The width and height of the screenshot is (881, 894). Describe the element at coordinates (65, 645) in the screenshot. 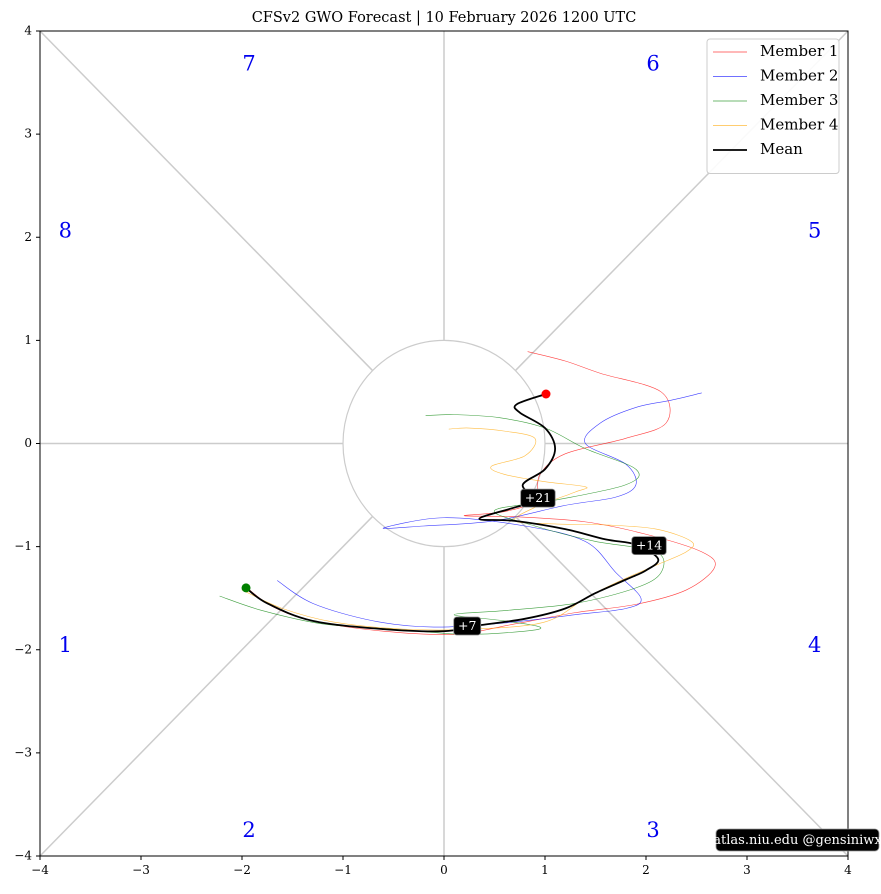

I see `phase-label-1: 1` at that location.